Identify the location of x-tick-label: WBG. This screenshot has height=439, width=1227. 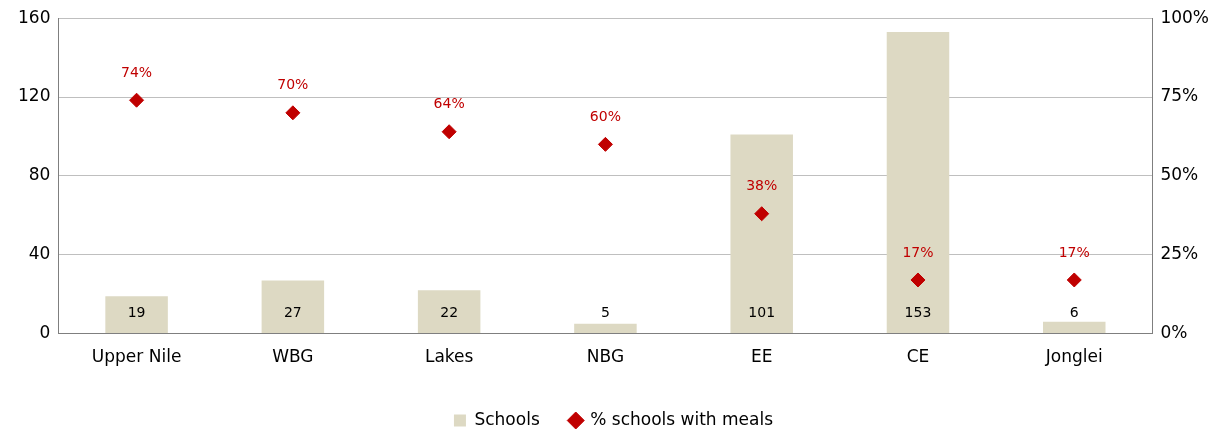
(293, 356).